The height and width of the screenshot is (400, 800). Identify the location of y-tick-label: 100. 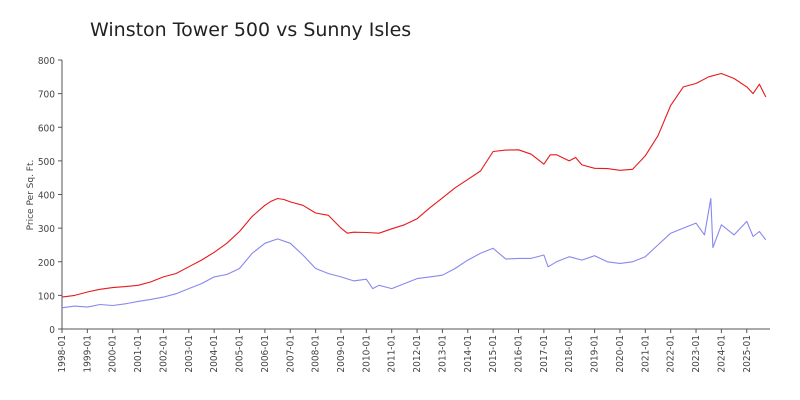
(46, 296).